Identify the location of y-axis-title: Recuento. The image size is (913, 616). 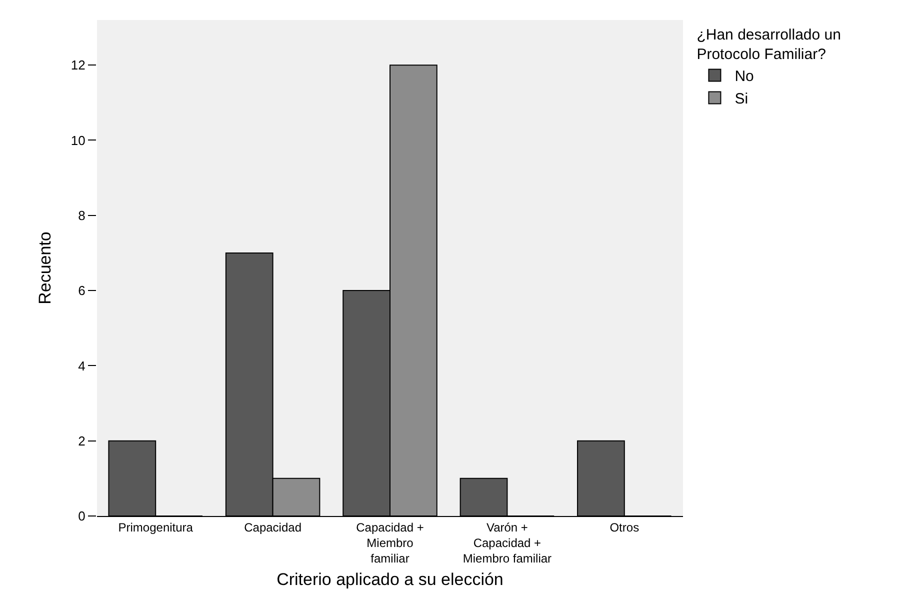
(44, 268).